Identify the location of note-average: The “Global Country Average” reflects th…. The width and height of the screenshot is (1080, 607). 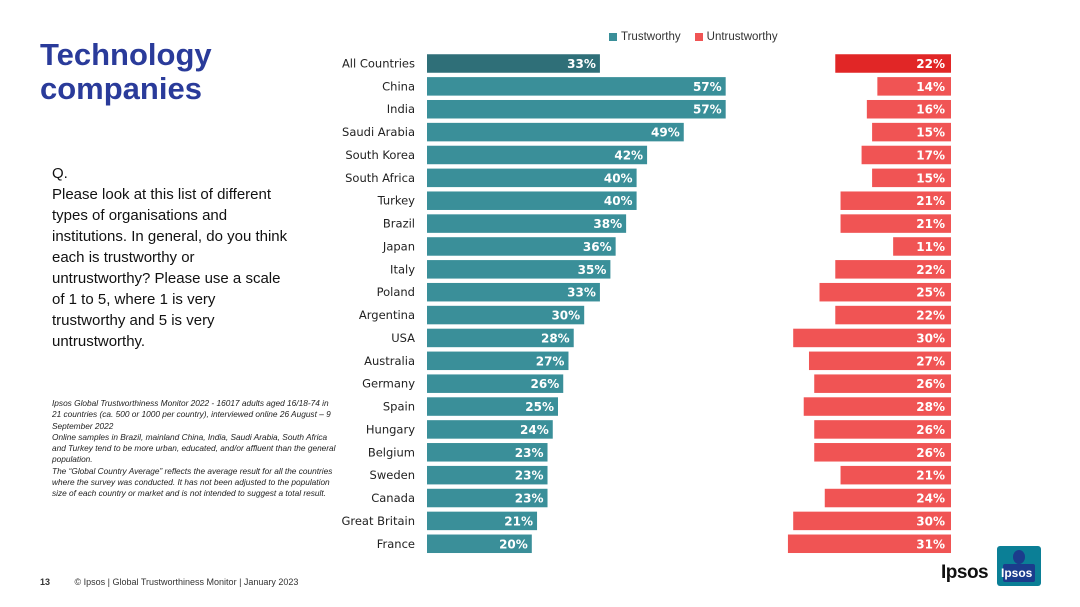
(192, 482).